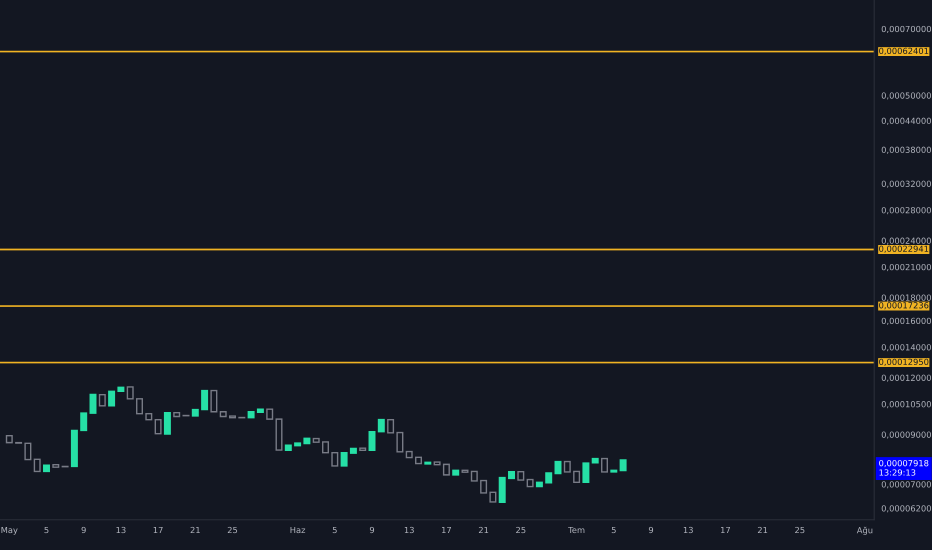 The width and height of the screenshot is (932, 550). I want to click on y-tick-label: 0,00010500, so click(906, 404).